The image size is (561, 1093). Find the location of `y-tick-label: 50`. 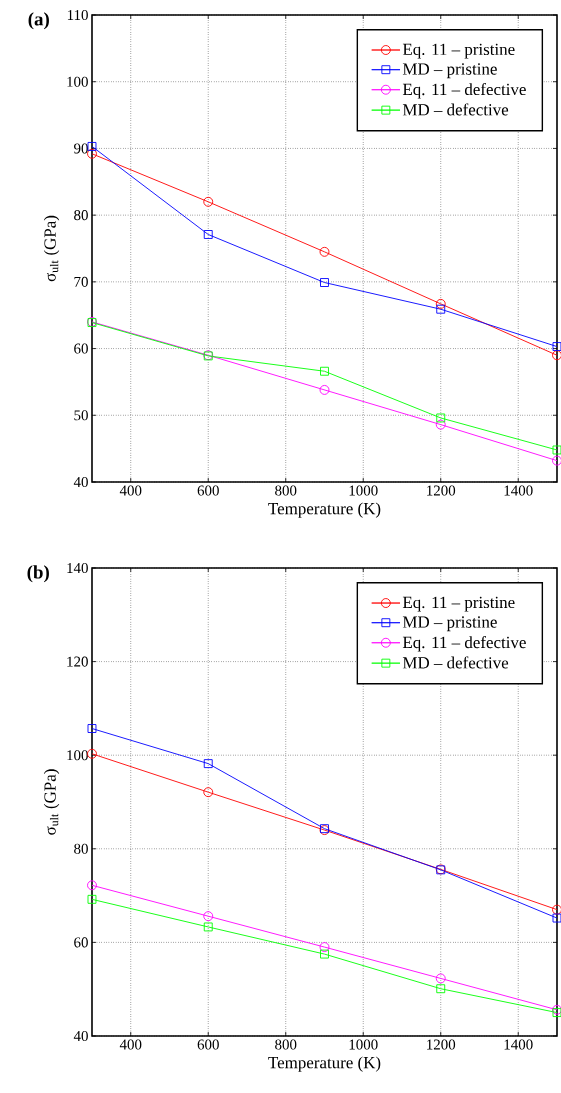

y-tick-label: 50 is located at coordinates (81, 415).